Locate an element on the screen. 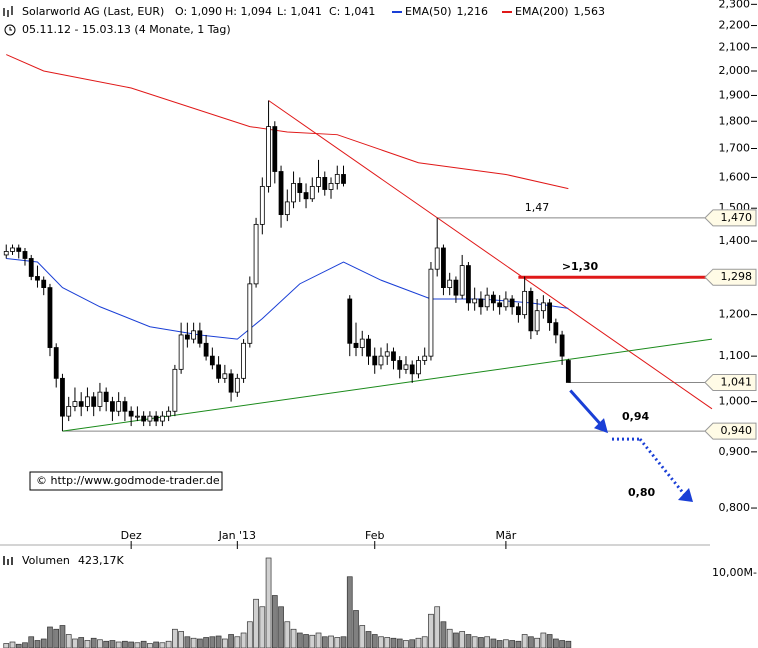 Image resolution: width=758 pixels, height=648 pixels. target-arrow is located at coordinates (587, 409).